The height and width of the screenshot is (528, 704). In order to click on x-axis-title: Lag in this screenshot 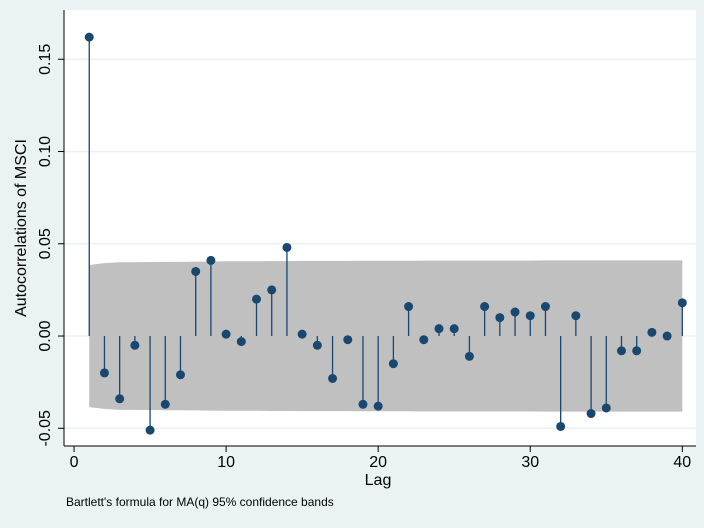, I will do `click(378, 480)`.